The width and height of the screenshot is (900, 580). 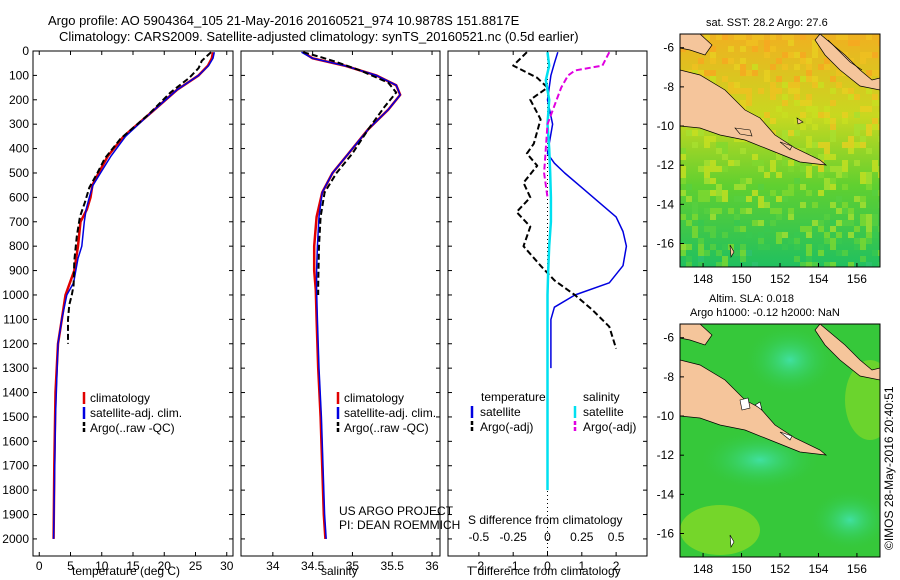 What do you see at coordinates (587, 210) in the screenshot?
I see `series-line-t-satellite` at bounding box center [587, 210].